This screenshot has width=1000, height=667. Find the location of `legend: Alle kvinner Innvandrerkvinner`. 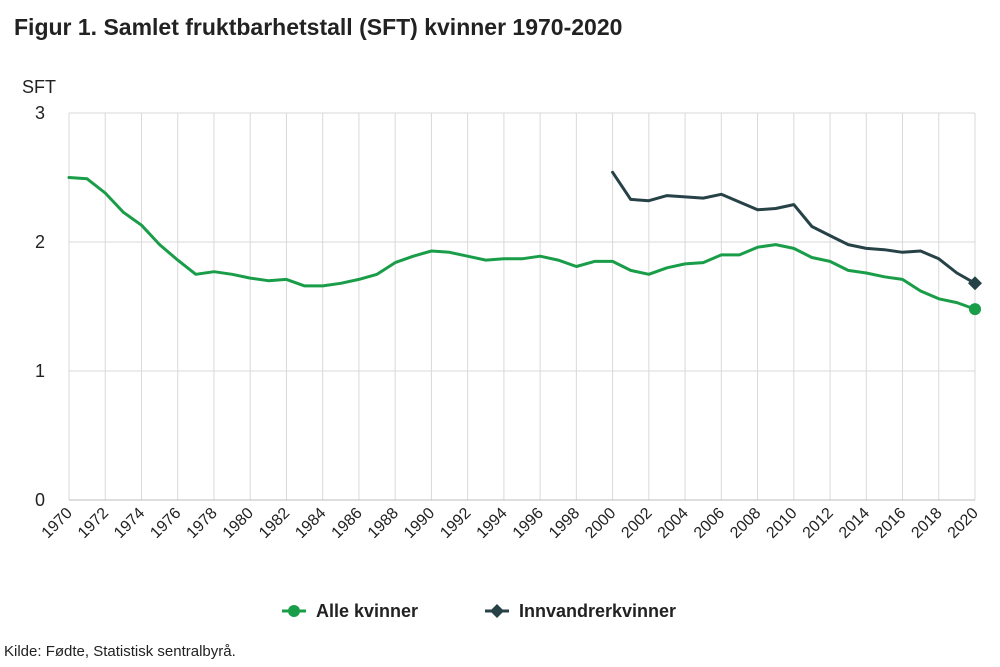

legend: Alle kvinner Innvandrerkvinner is located at coordinates (479, 611).